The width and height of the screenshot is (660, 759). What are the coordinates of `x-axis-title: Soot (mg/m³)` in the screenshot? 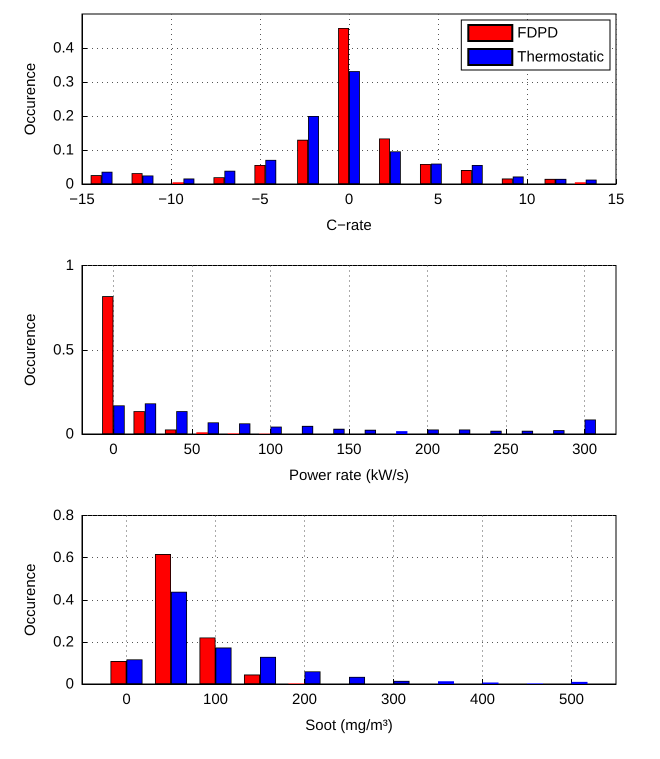 It's located at (349, 725).